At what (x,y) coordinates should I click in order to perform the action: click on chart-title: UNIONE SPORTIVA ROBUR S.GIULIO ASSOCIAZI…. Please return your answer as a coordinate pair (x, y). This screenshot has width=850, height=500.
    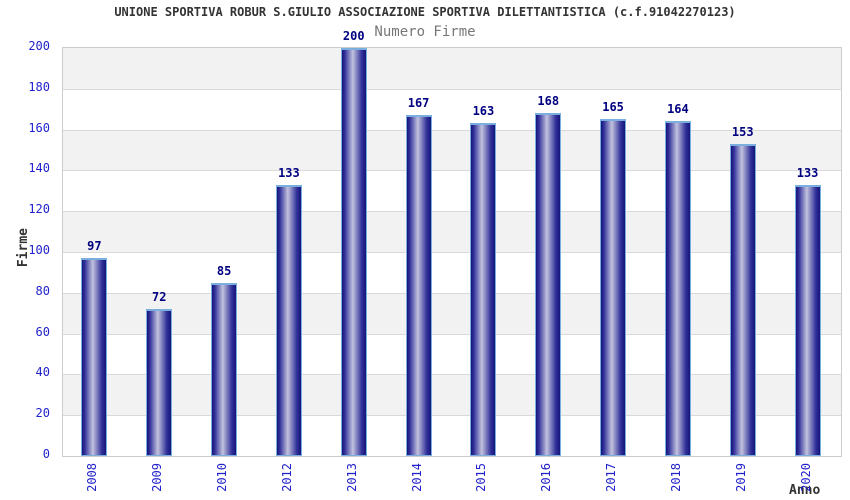
    Looking at the image, I should click on (425, 12).